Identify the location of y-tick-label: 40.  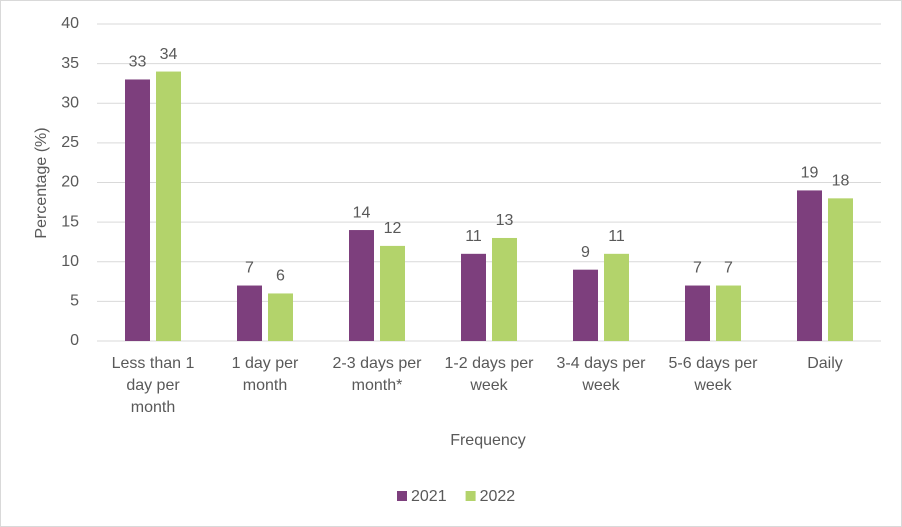
(70, 23).